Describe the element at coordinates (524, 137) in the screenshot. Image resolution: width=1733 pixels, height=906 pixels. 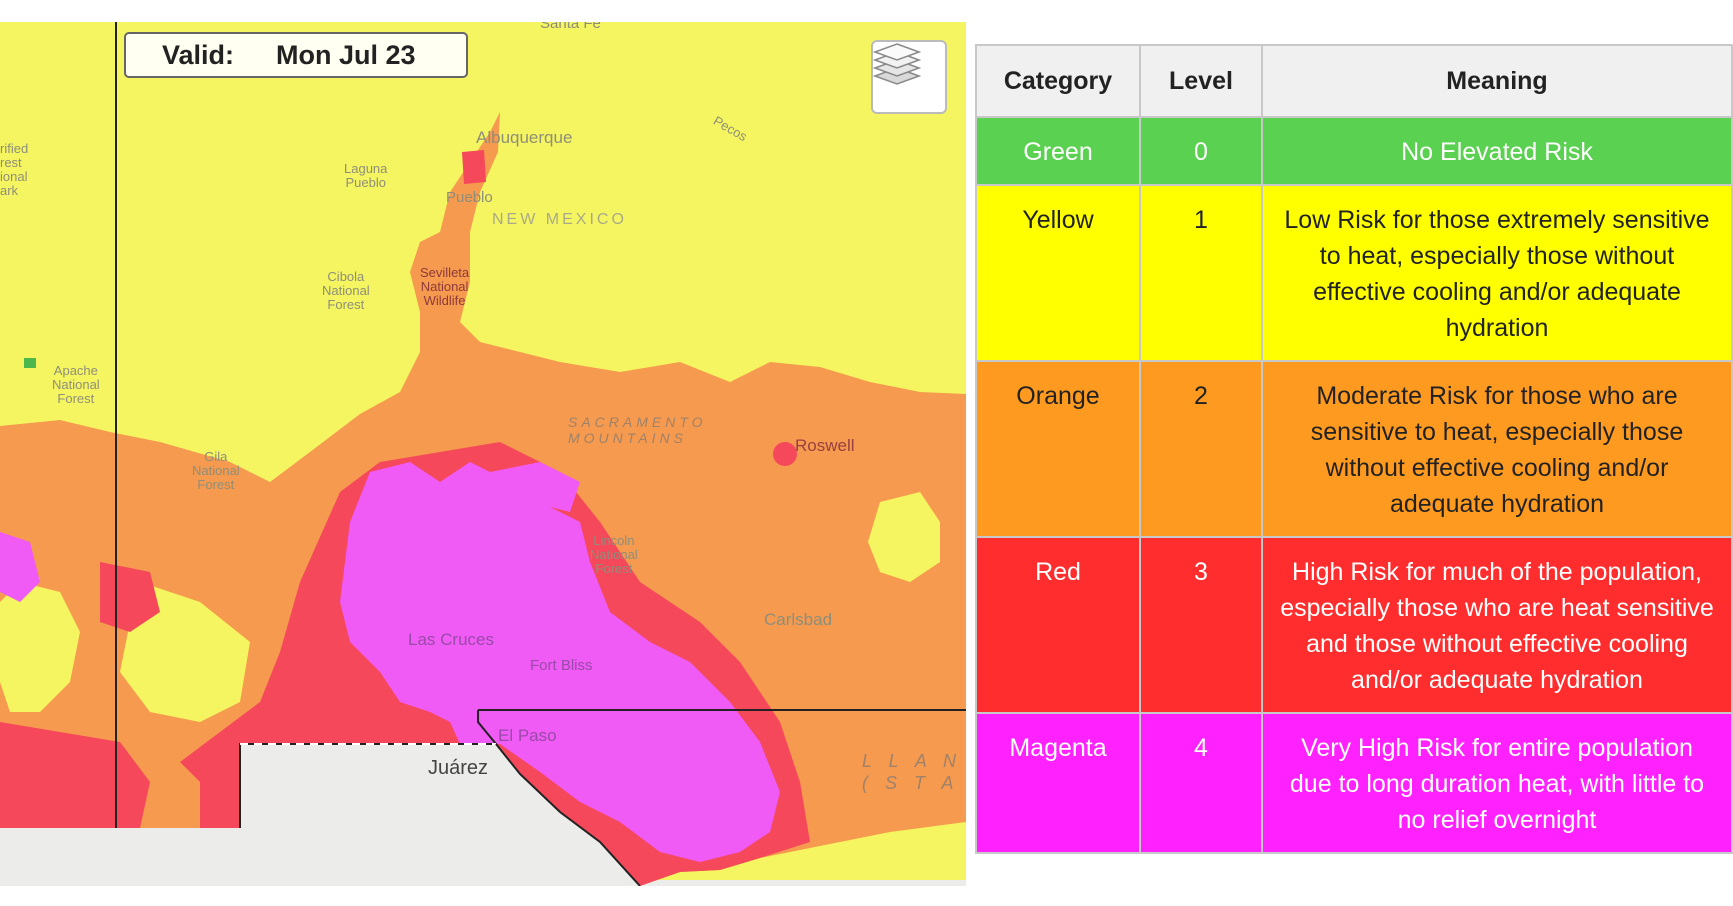
I see `place-albuquerque: Albuquerque` at that location.